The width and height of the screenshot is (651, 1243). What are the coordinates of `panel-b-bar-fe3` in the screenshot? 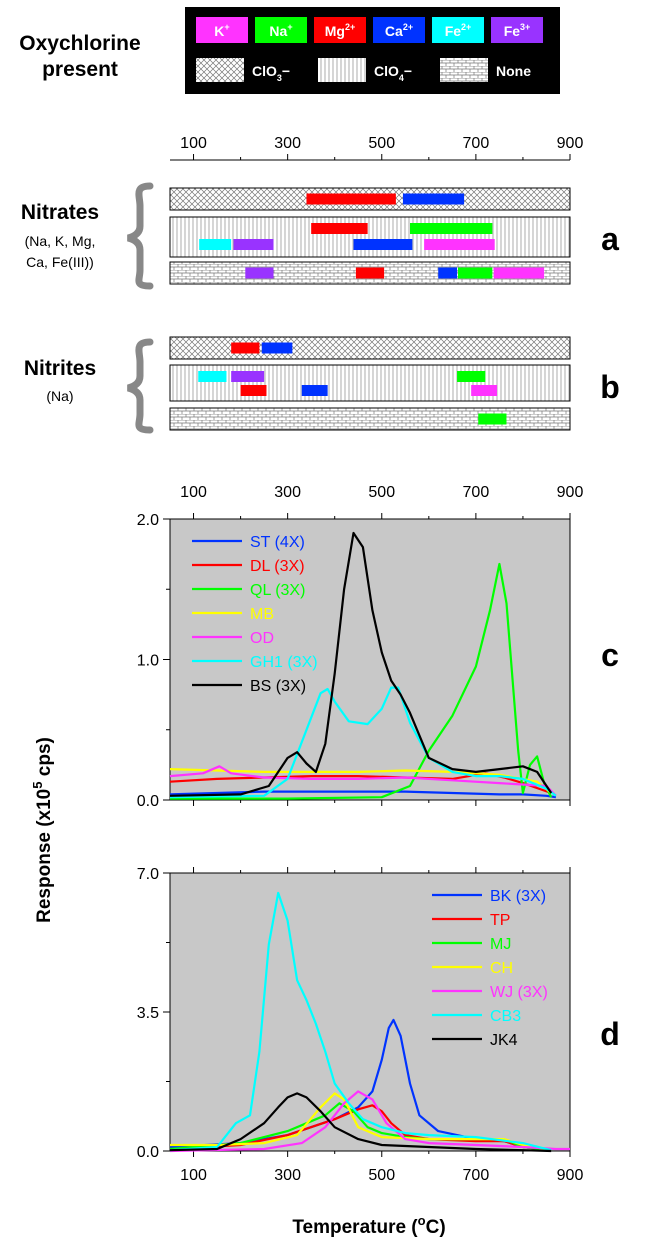 It's located at (248, 376).